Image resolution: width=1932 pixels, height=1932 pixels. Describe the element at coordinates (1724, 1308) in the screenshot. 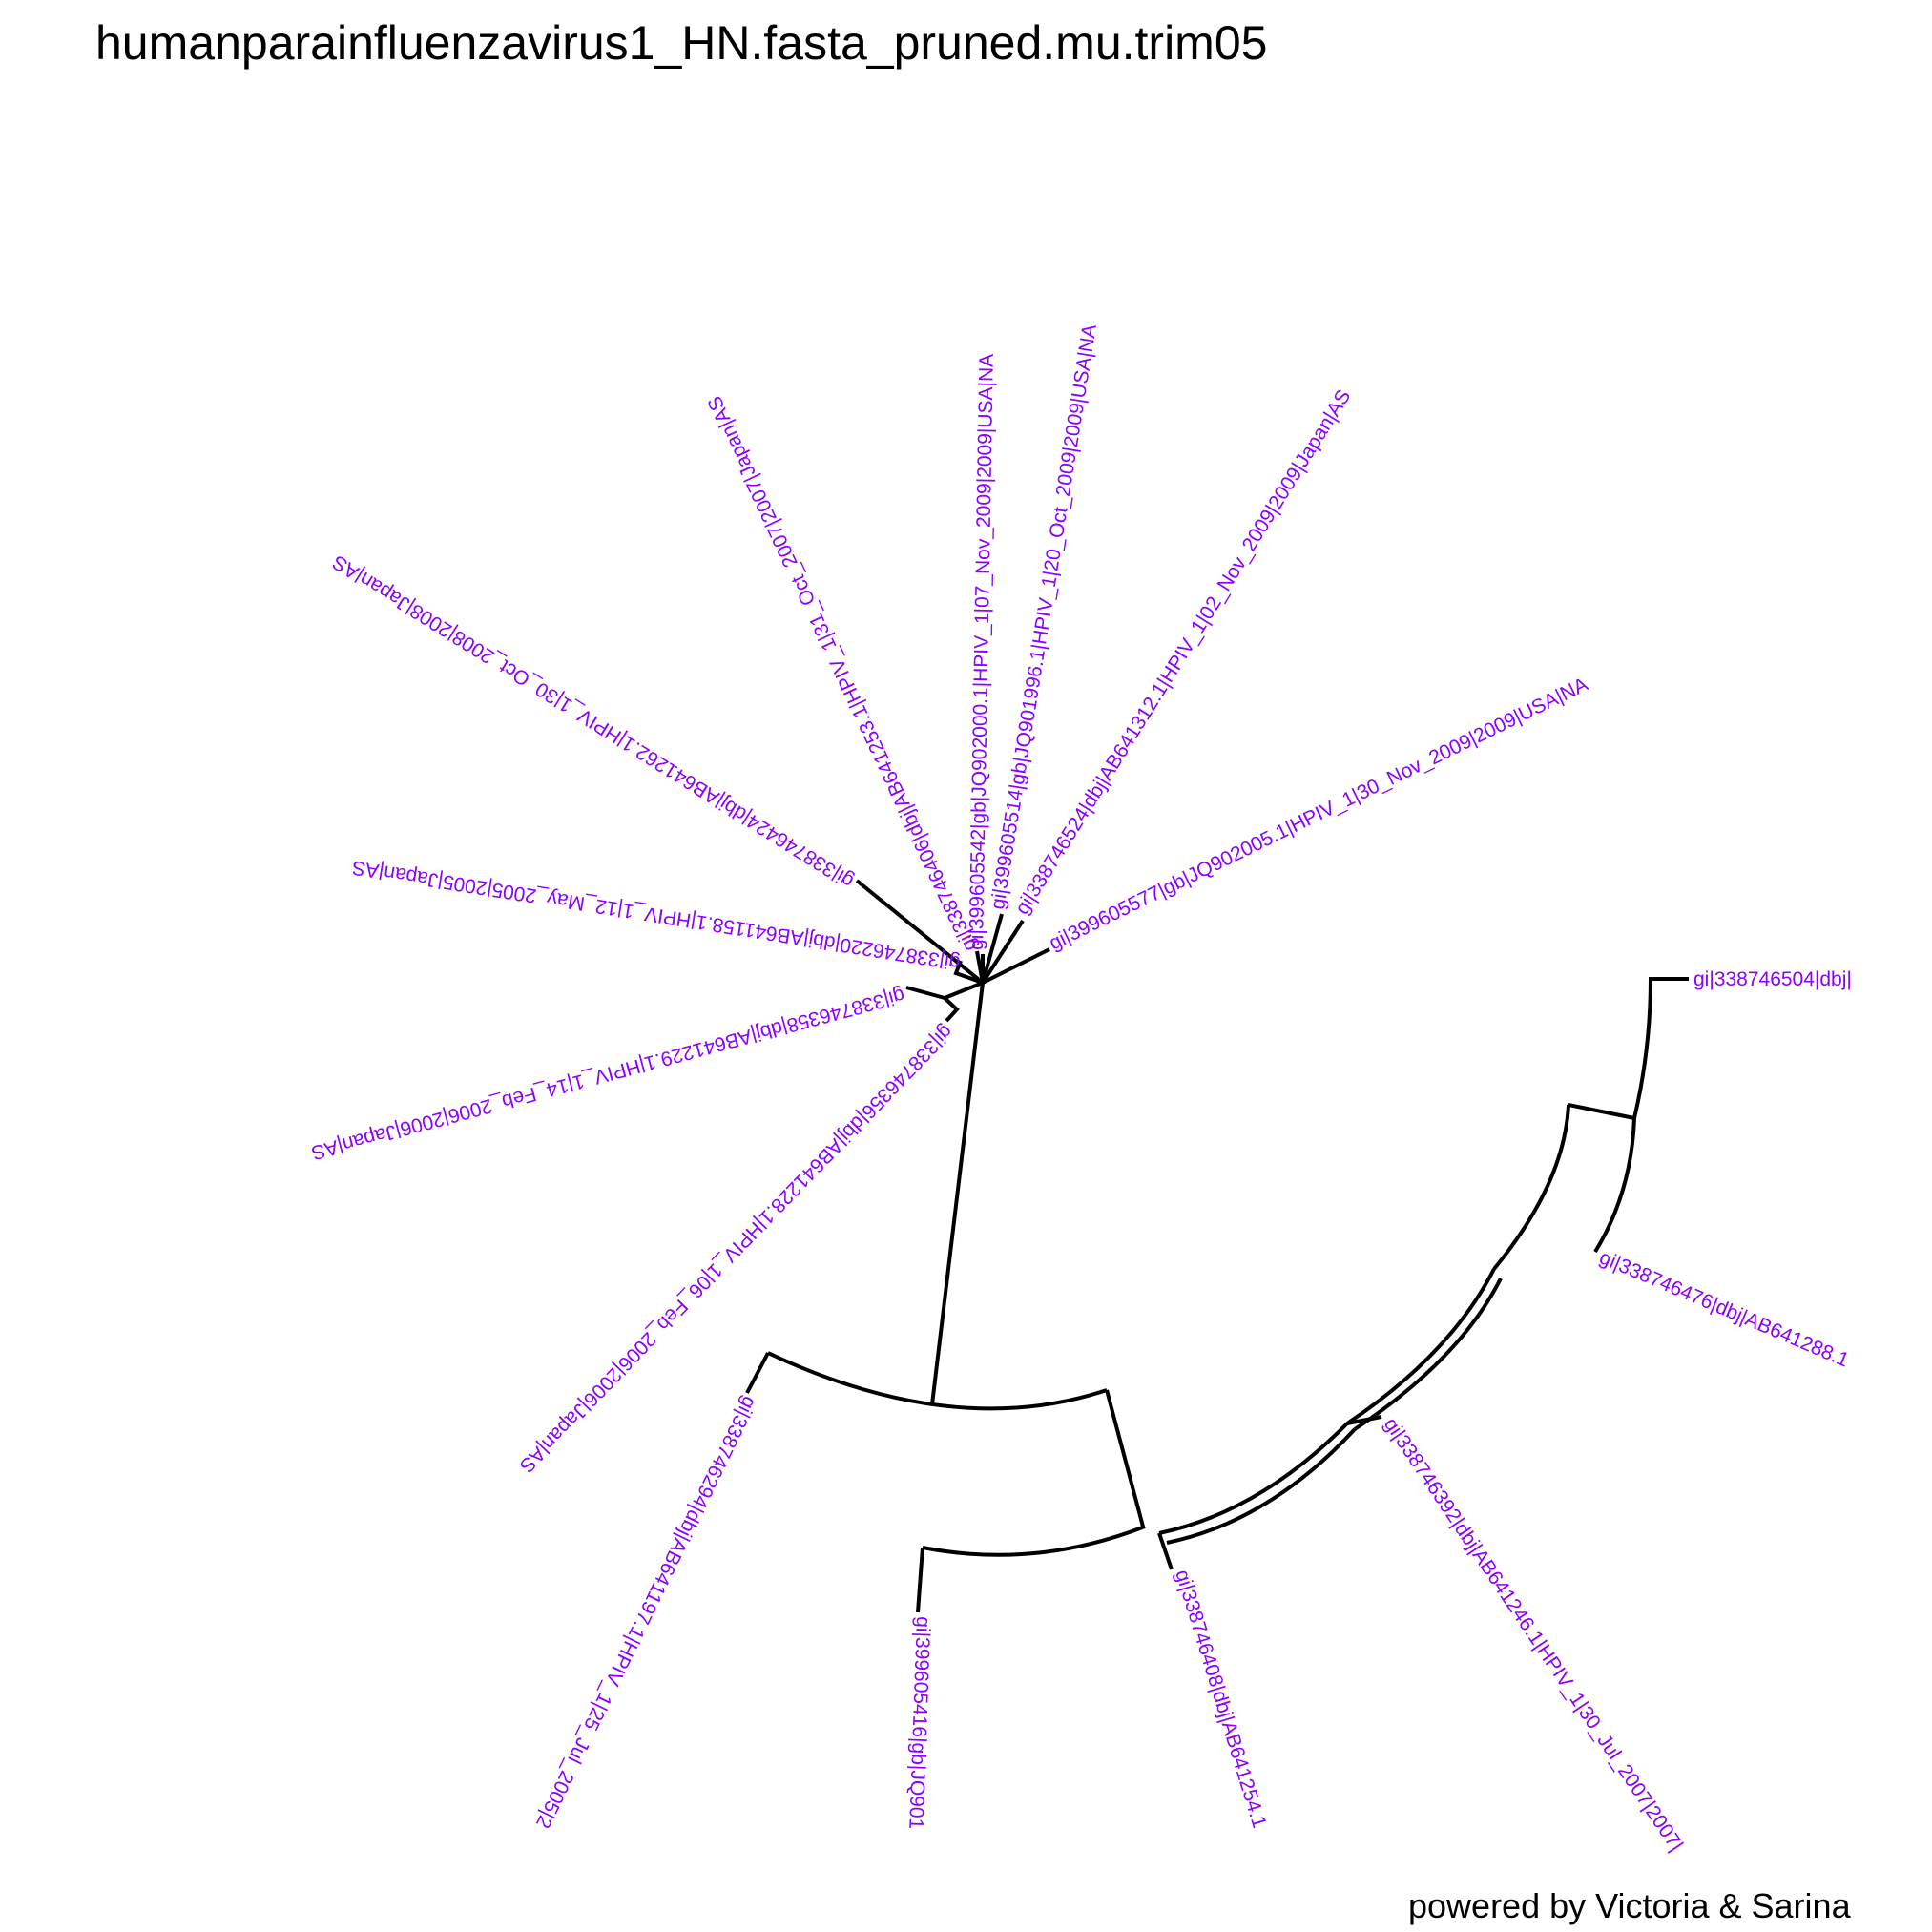

I see `tip-label: gi|338746476|dbj|AB641288.1` at that location.